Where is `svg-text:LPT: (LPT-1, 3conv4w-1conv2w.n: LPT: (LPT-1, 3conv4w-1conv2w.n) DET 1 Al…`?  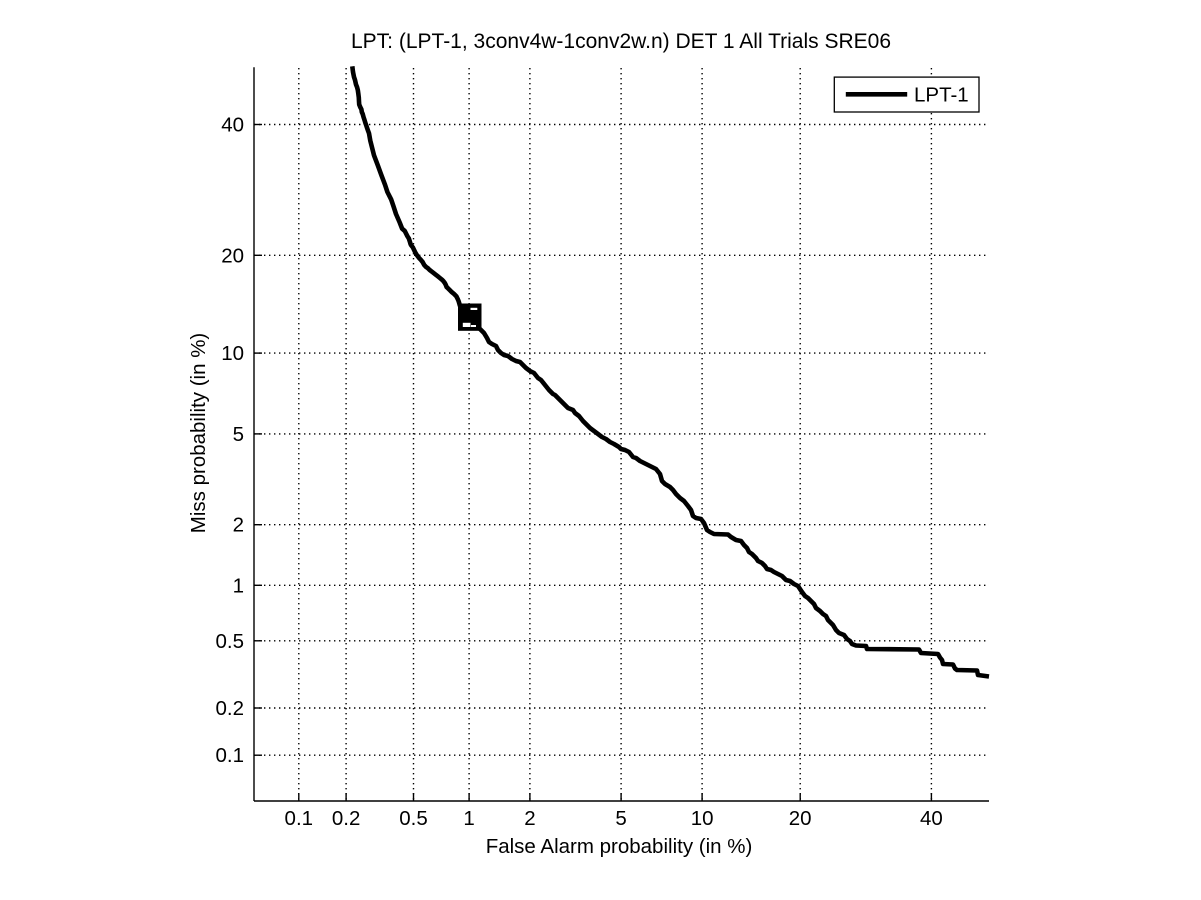 svg-text:LPT: (LPT-1, 3conv4w-1conv2w.n: LPT: (LPT-1, 3conv4w-1conv2w.n) DET 1 Al… is located at coordinates (621, 41).